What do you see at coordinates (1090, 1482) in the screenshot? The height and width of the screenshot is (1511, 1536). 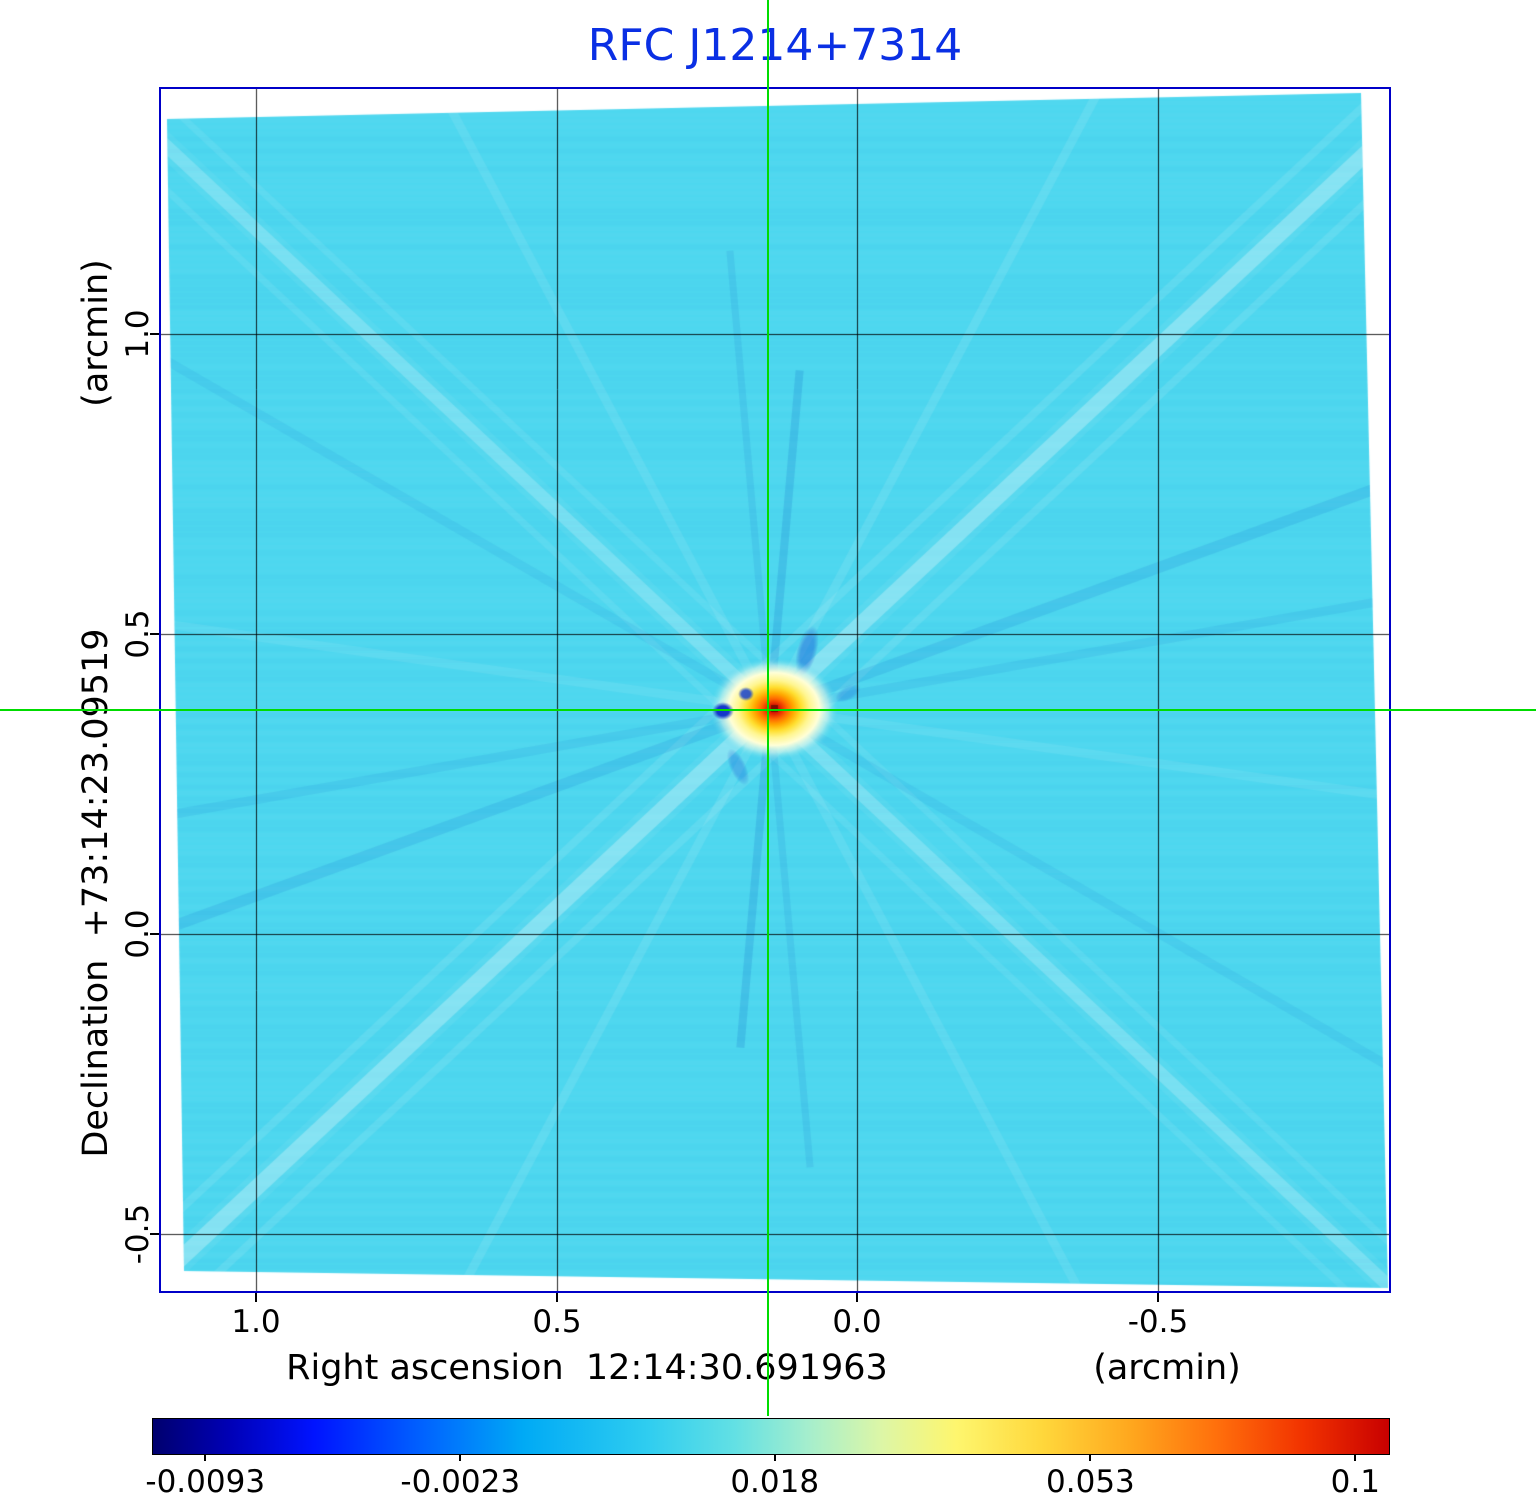 I see `colorbar-tick-label: 0.053` at bounding box center [1090, 1482].